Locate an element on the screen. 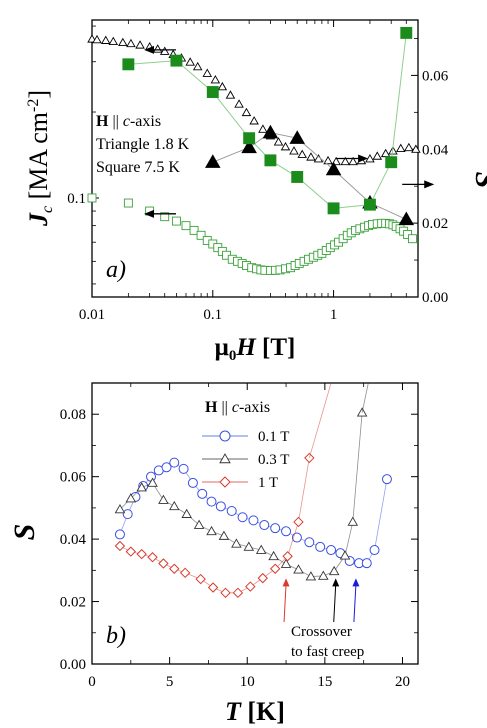  a-xtick-label: 1 is located at coordinates (334, 315).